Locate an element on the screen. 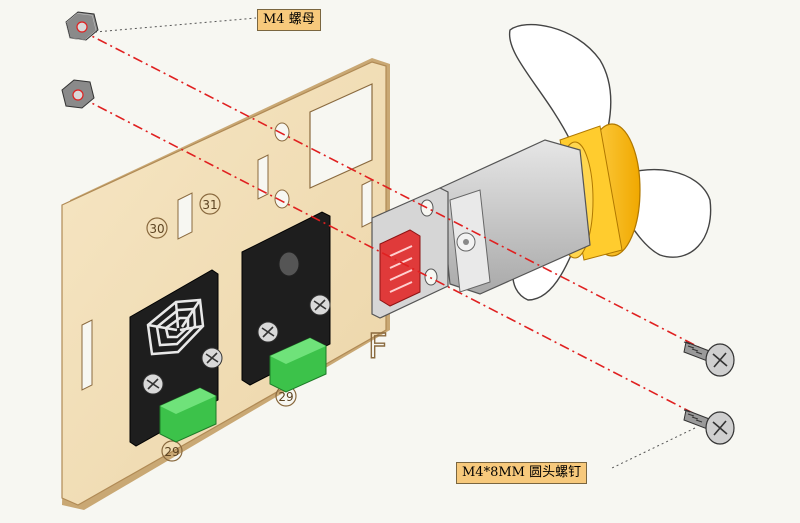 The width and height of the screenshot is (800, 523). board-mark-30: 30 is located at coordinates (157, 228).